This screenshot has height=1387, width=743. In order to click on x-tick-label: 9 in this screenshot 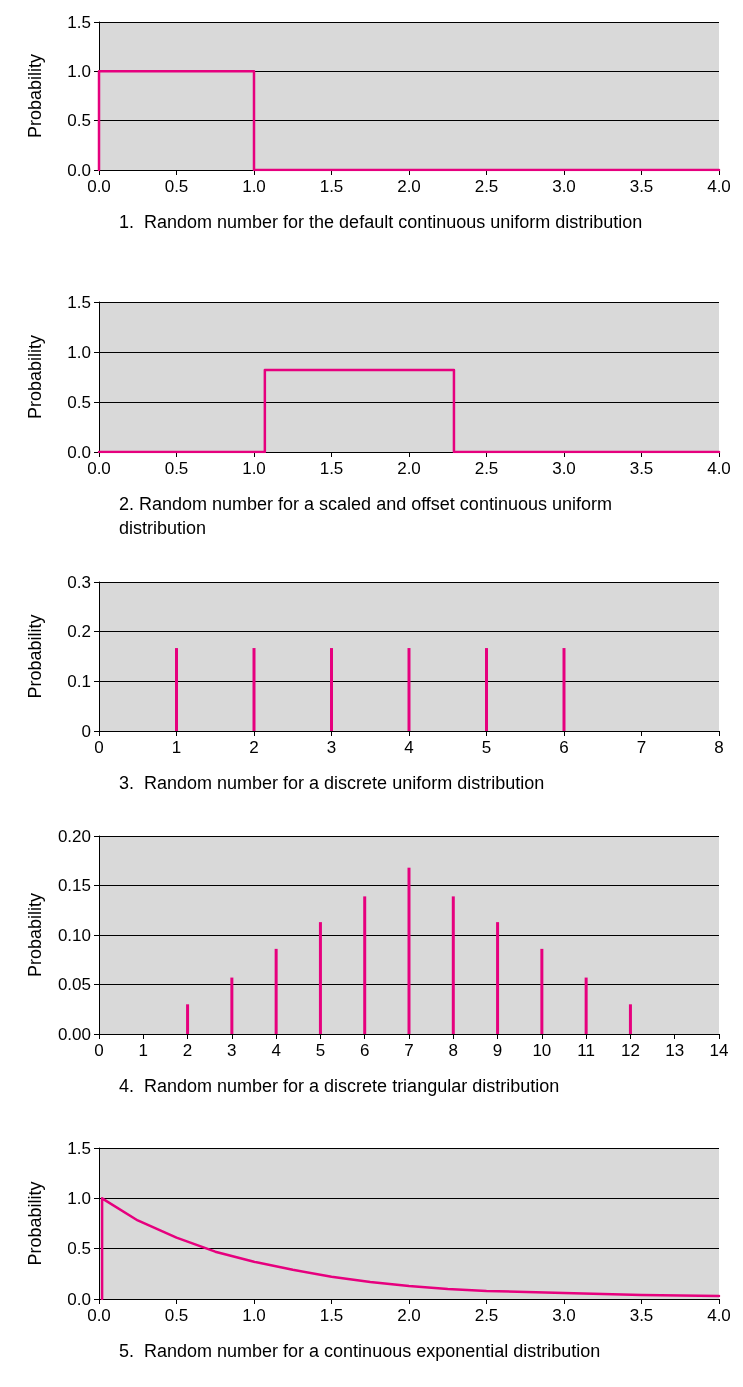, I will do `click(497, 1050)`.